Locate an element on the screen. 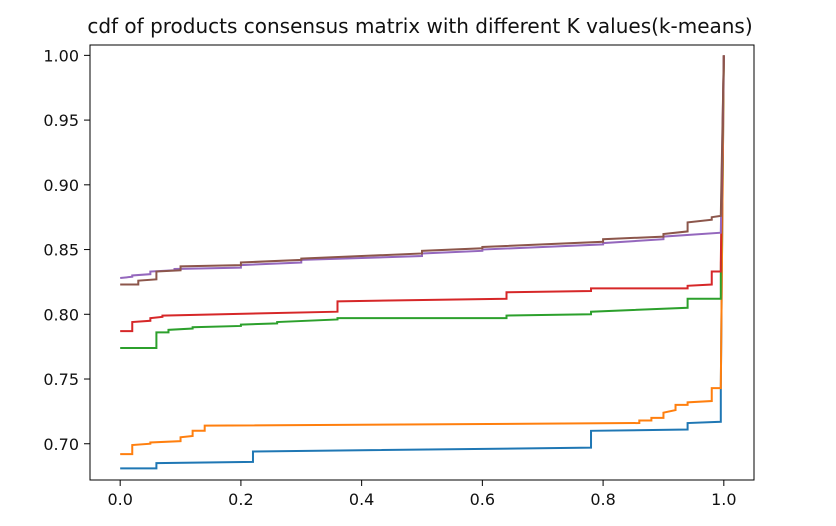  x-tick-label: 1.0 is located at coordinates (723, 499).